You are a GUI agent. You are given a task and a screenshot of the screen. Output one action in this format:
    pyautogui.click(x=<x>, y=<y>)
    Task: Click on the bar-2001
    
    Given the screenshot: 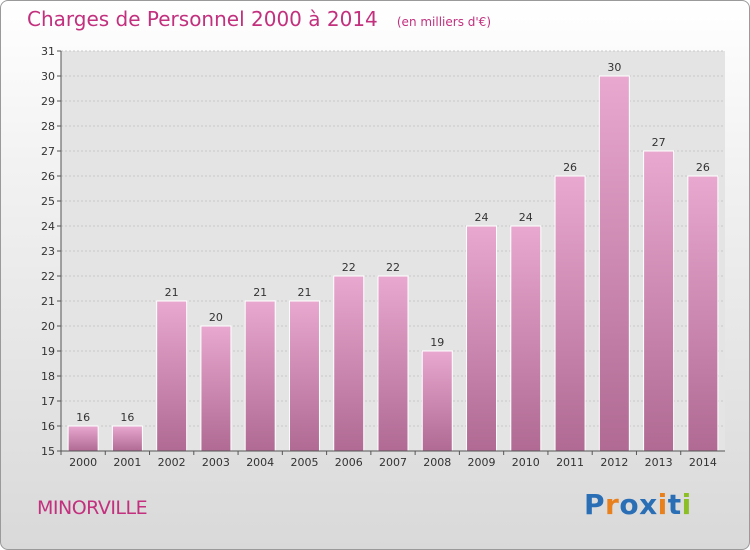 What is the action you would take?
    pyautogui.click(x=127, y=438)
    